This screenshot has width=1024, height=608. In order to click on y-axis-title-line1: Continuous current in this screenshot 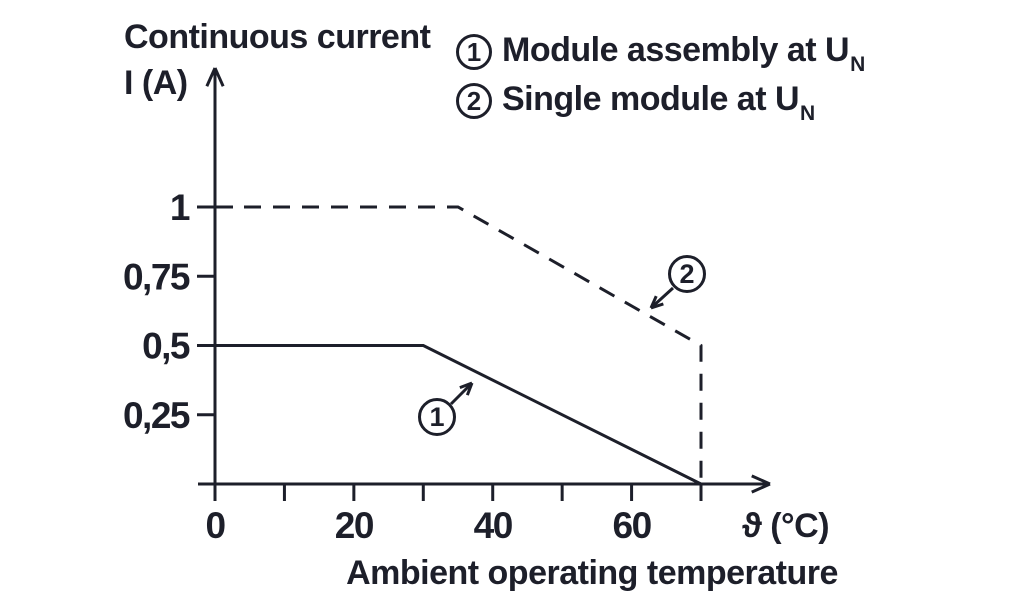, I will do `click(277, 37)`.